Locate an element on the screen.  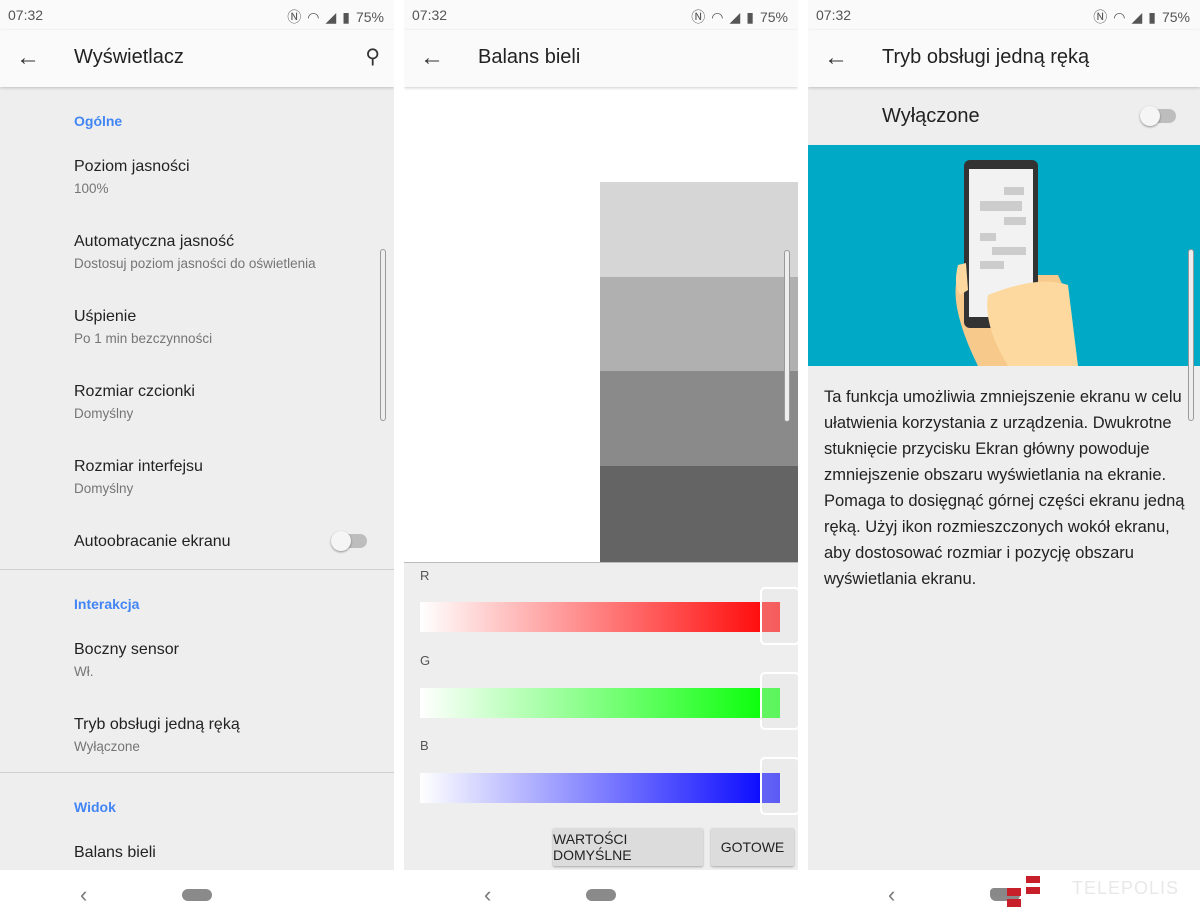
telepolis-watermark-logo: TELEPOLIS is located at coordinates (1090, 890).